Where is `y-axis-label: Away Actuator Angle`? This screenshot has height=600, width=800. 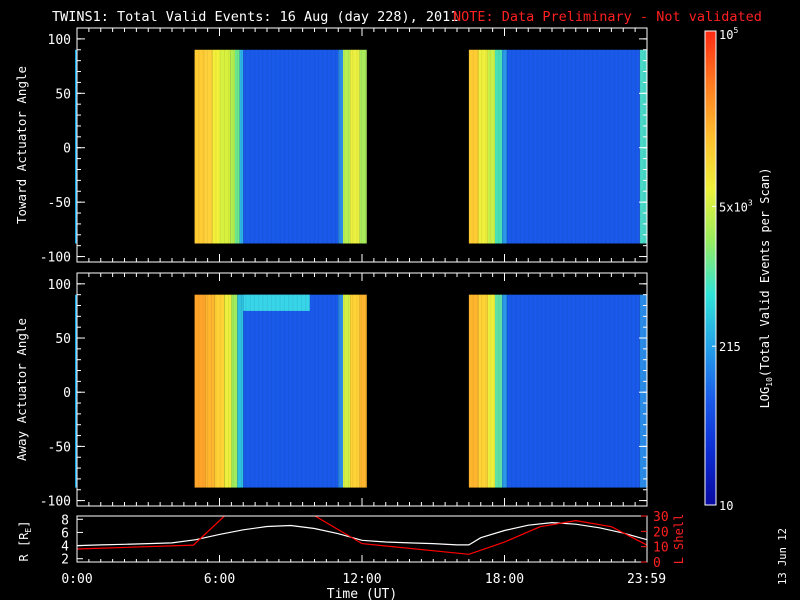 y-axis-label: Away Actuator Angle is located at coordinates (21, 389).